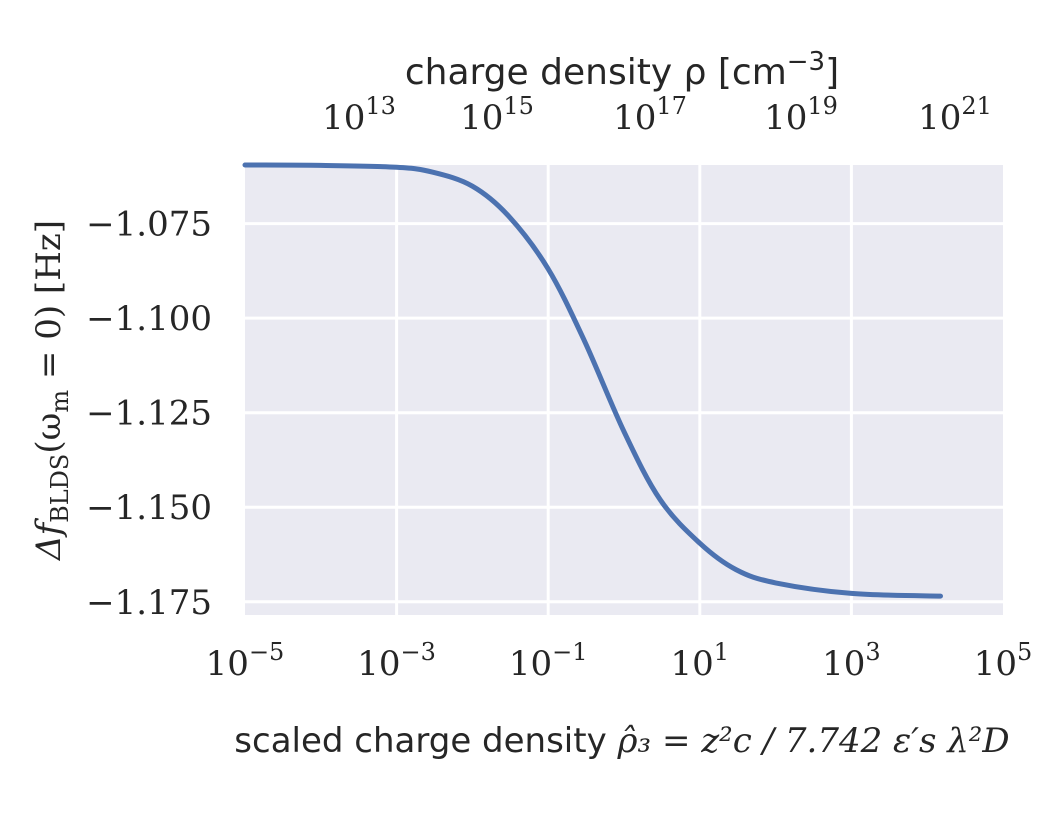 The width and height of the screenshot is (1050, 825). Describe the element at coordinates (955, 115) in the screenshot. I see `top-tick-label: 1021` at that location.